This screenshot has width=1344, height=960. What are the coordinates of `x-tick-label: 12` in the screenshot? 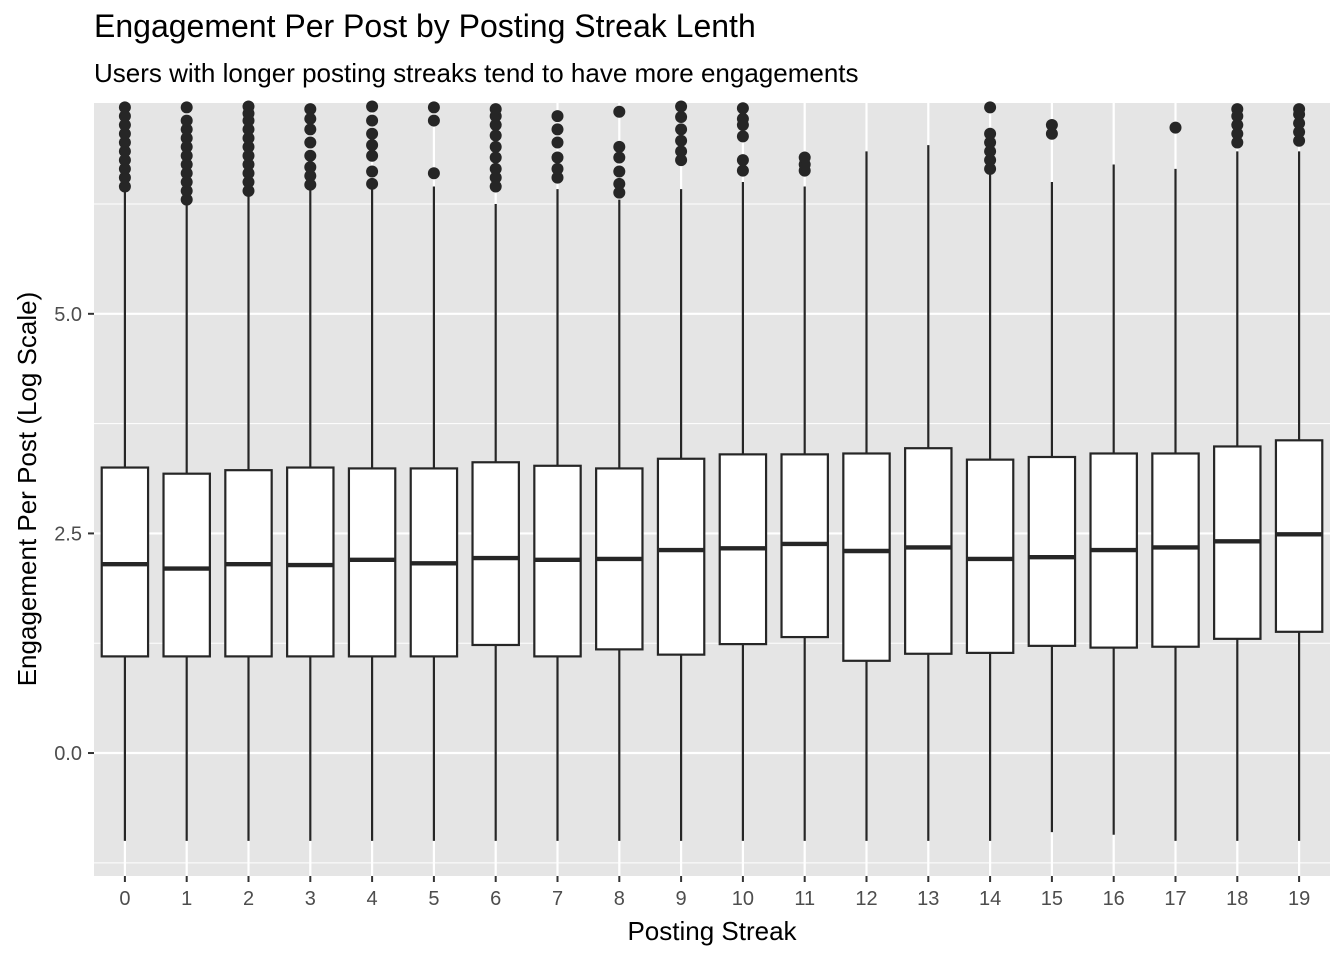 It's located at (866, 899).